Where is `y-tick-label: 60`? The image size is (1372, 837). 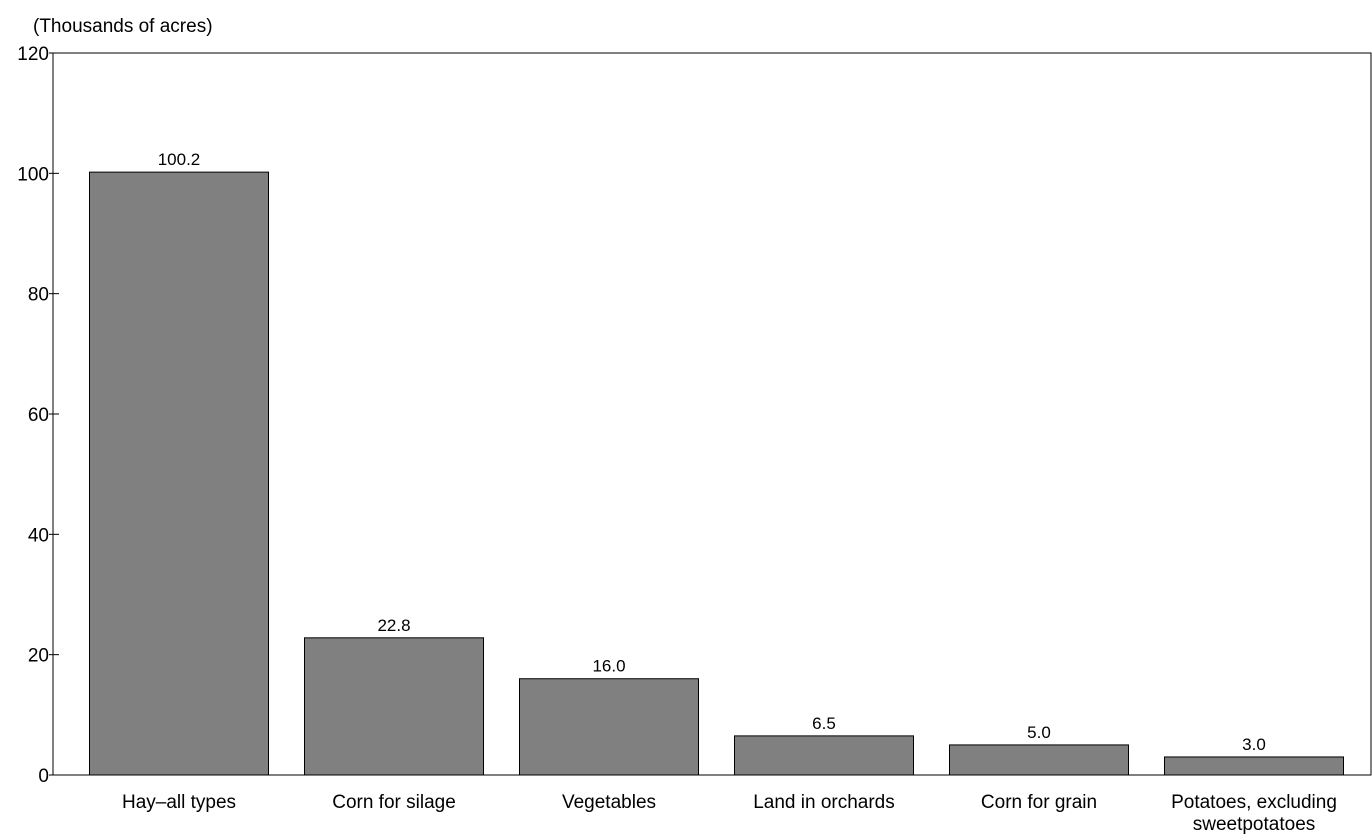 y-tick-label: 60 is located at coordinates (38, 415).